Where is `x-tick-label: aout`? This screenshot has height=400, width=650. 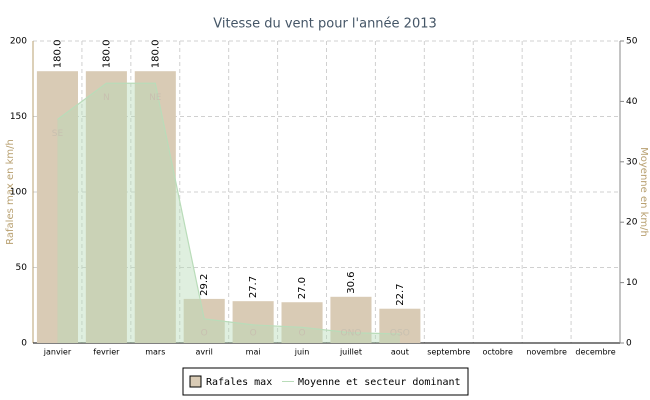
x-tick-label: aout is located at coordinates (400, 352).